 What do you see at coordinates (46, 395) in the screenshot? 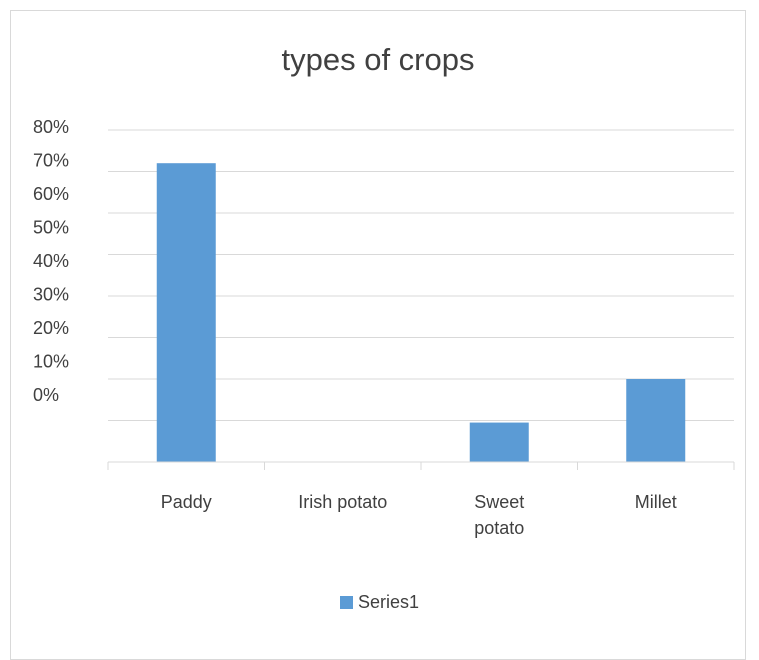
I see `y-tick-label: 0%` at bounding box center [46, 395].